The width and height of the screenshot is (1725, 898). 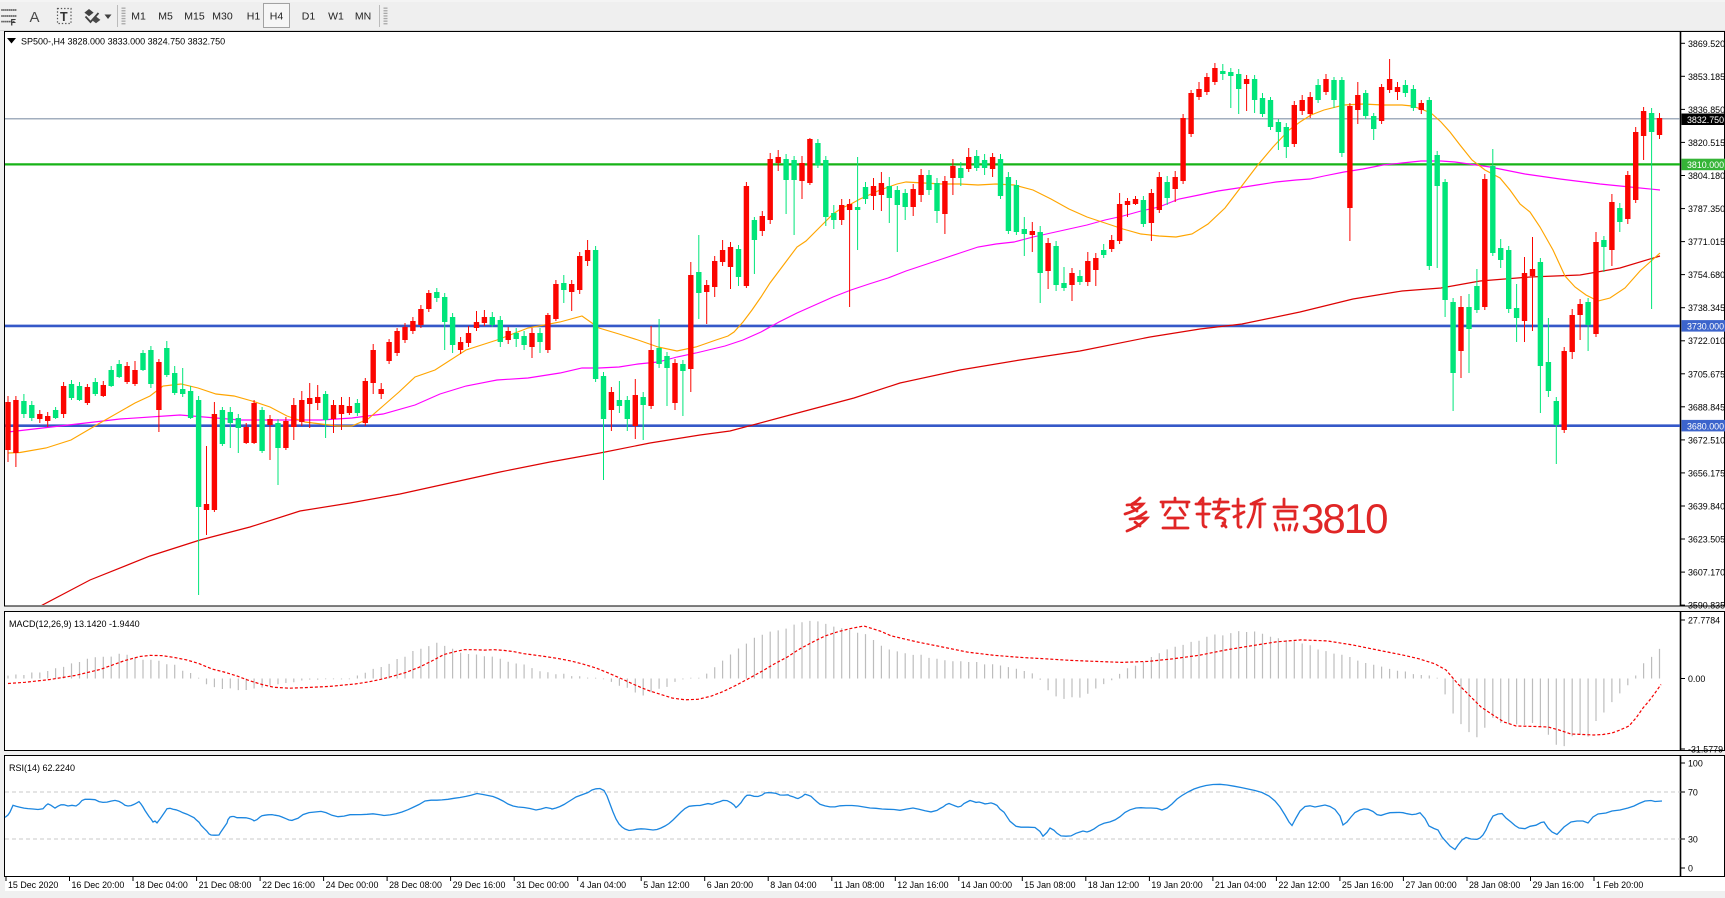 What do you see at coordinates (1176, 885) in the screenshot?
I see `svg-text: 19 Jan 20:00` at bounding box center [1176, 885].